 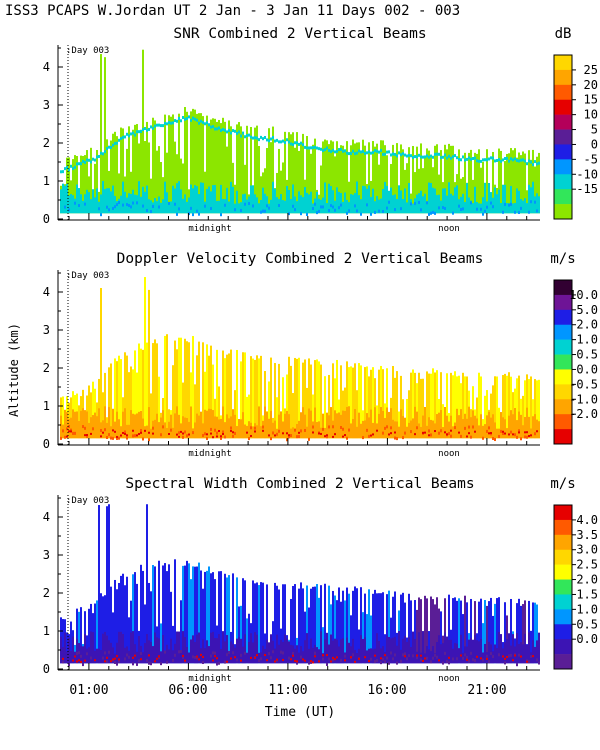 What do you see at coordinates (563, 392) in the screenshot?
I see `colorbar-swatch` at bounding box center [563, 392].